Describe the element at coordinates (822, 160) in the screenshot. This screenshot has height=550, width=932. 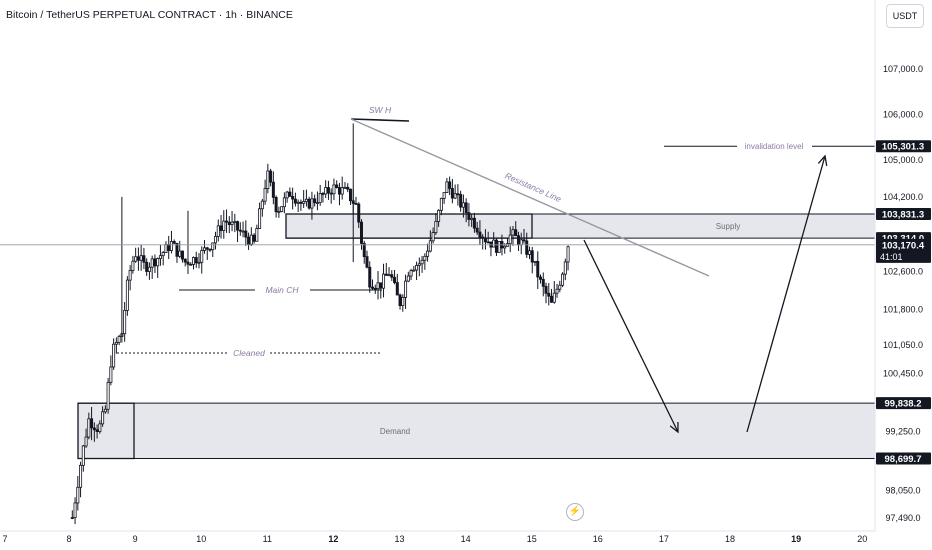
I see `projection-arrow-up-head` at that location.